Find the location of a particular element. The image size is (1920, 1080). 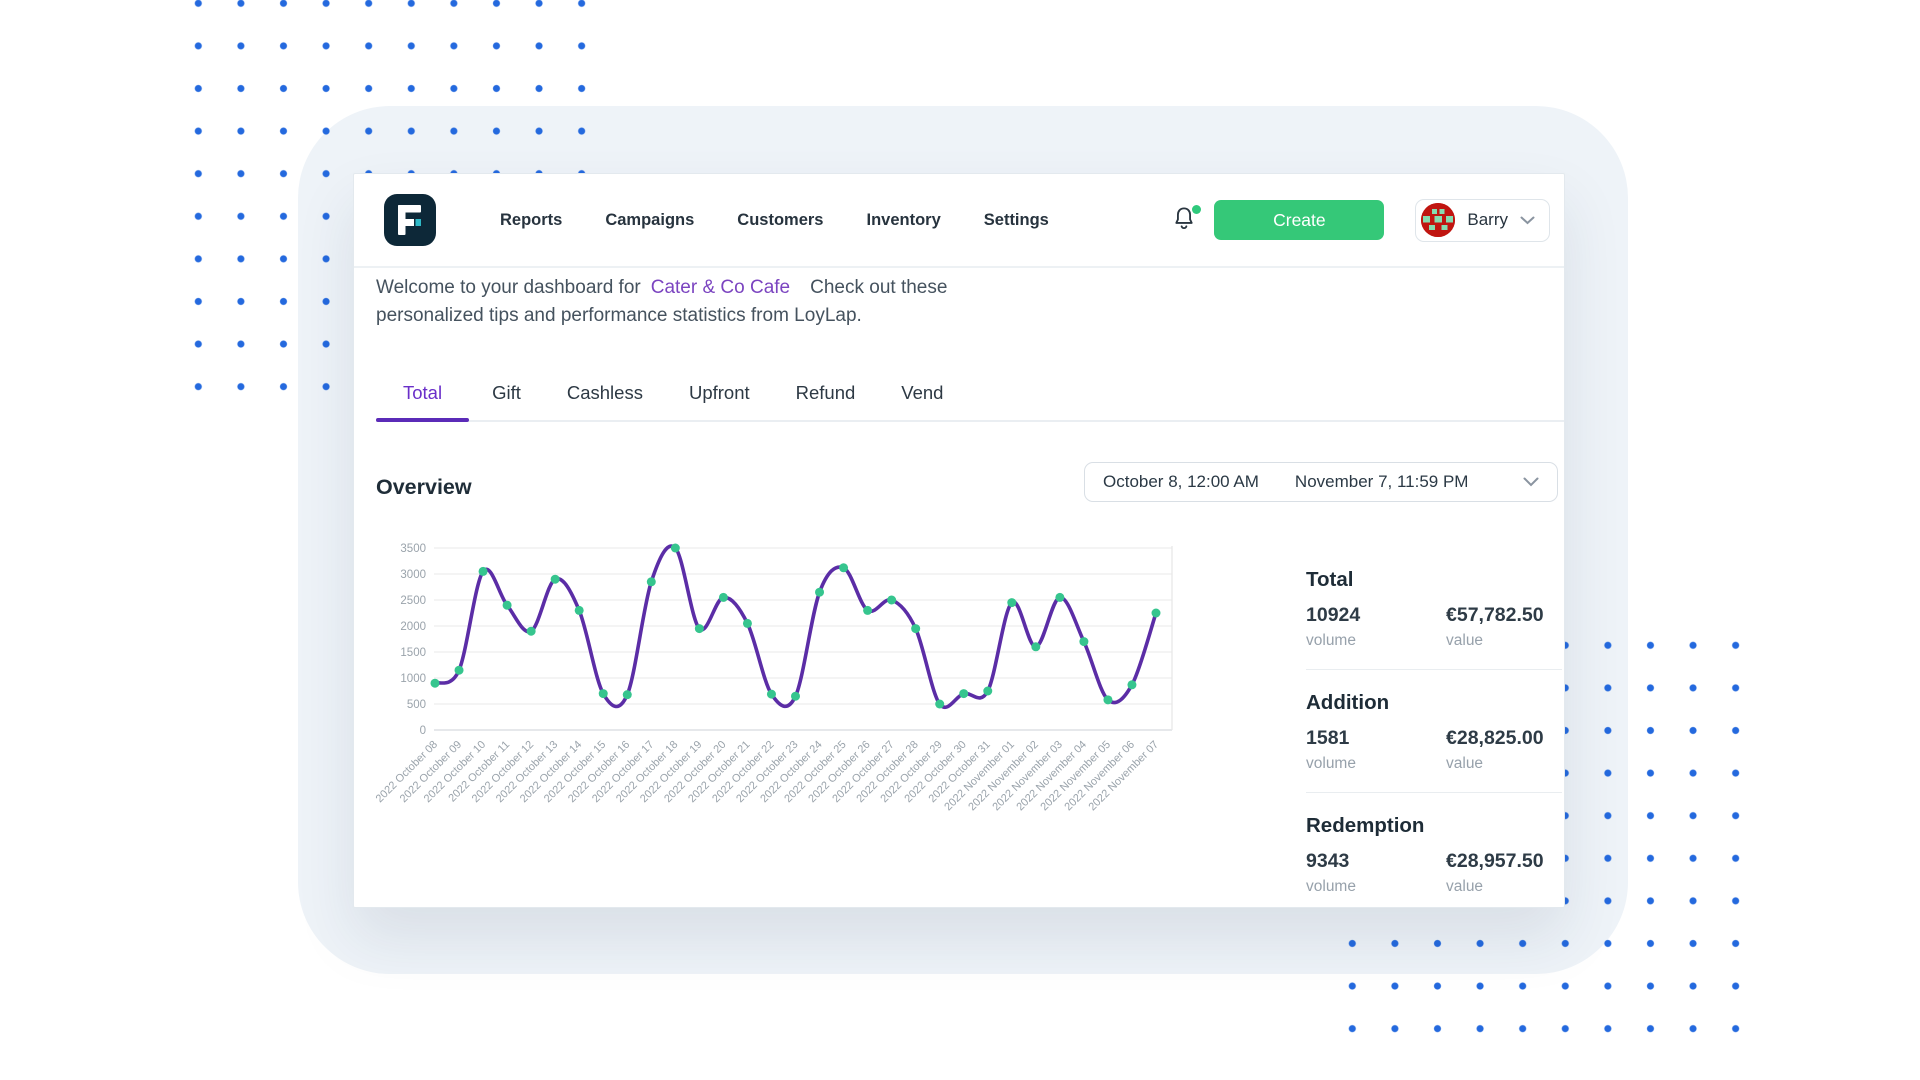

merchant-link: Cater & Co Cafe is located at coordinates (720, 287).